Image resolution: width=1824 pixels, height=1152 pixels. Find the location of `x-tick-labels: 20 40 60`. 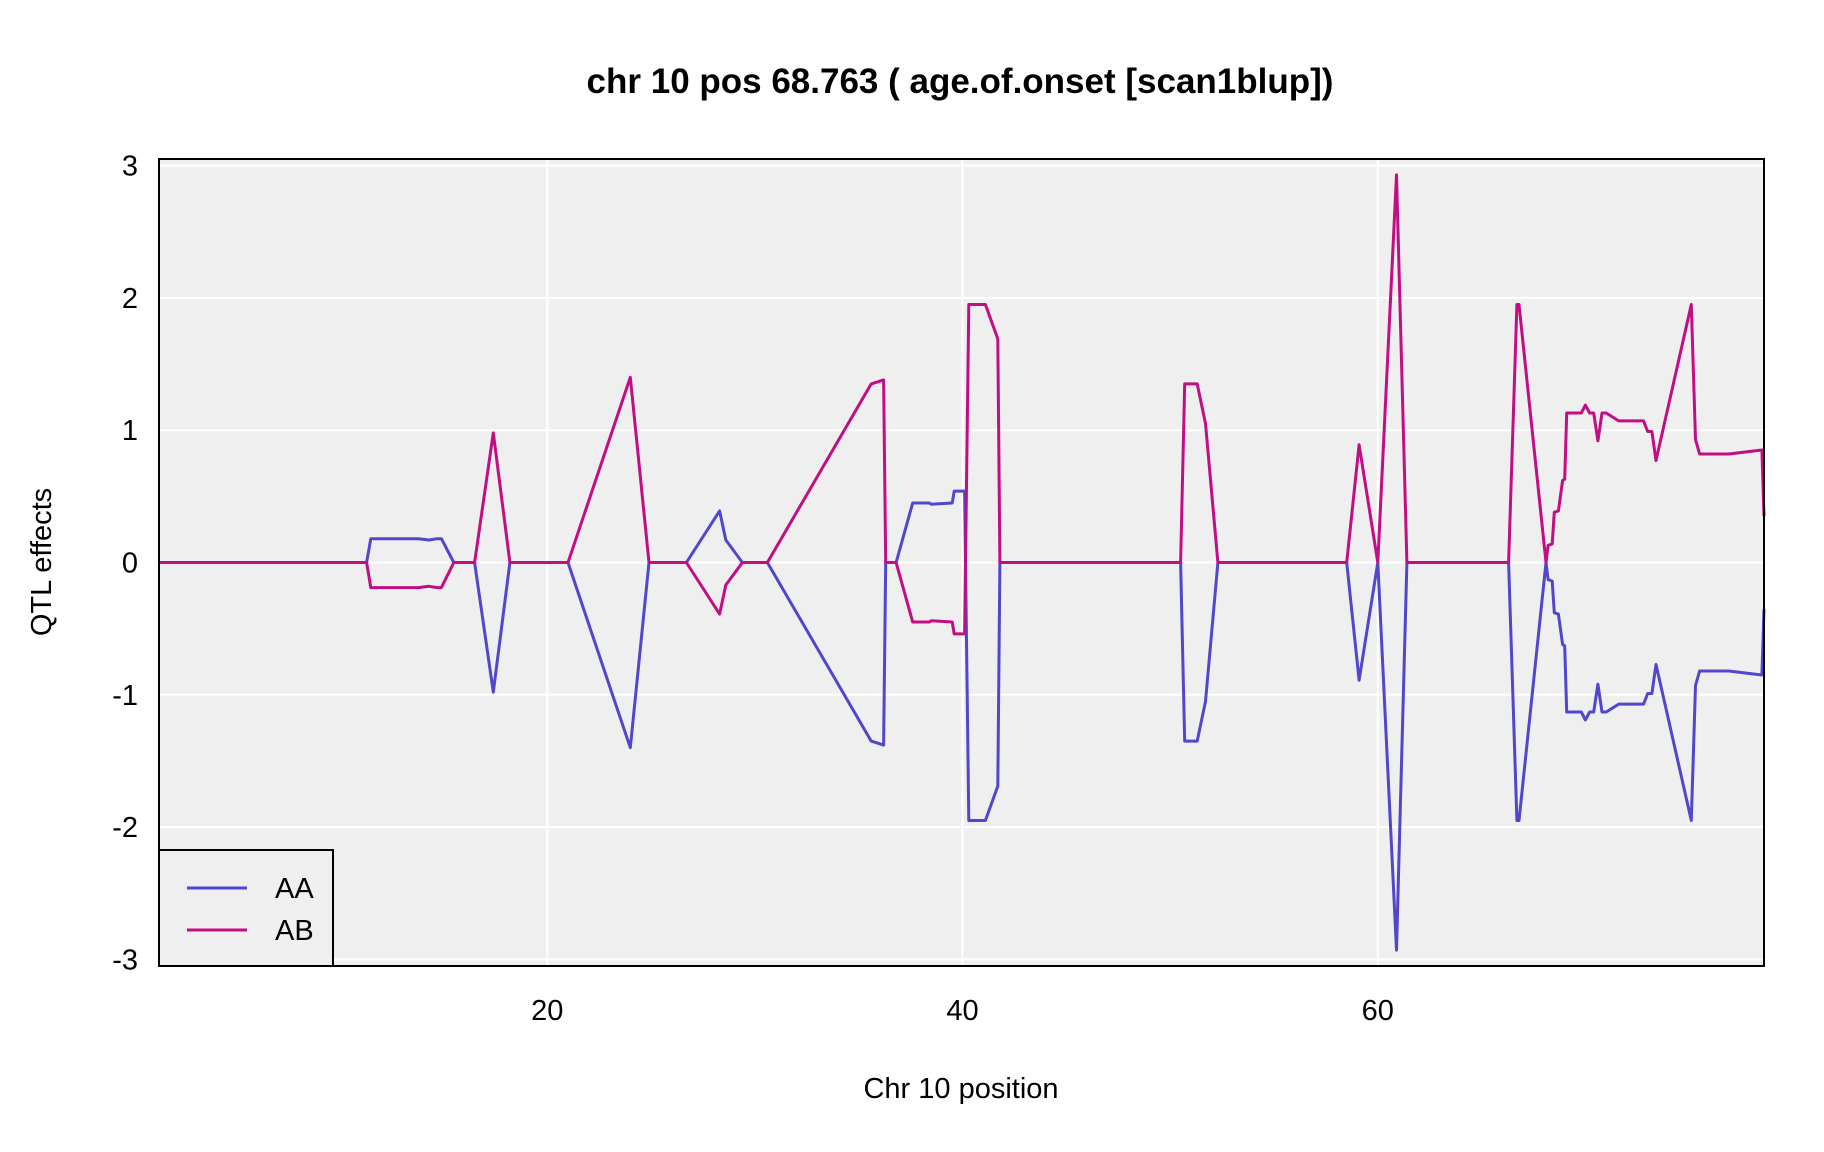

x-tick-labels: 20 40 60 is located at coordinates (962, 1011).